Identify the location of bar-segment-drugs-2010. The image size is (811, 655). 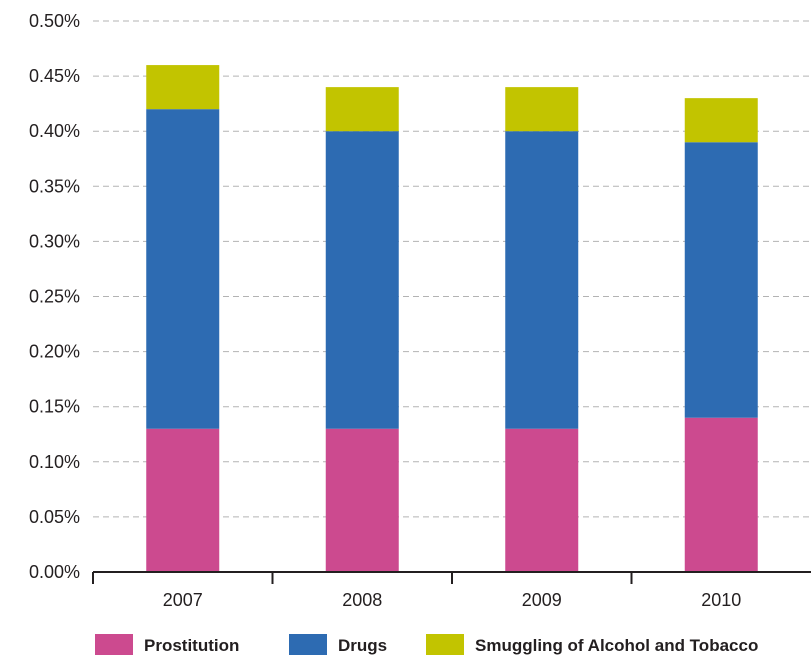
(721, 280).